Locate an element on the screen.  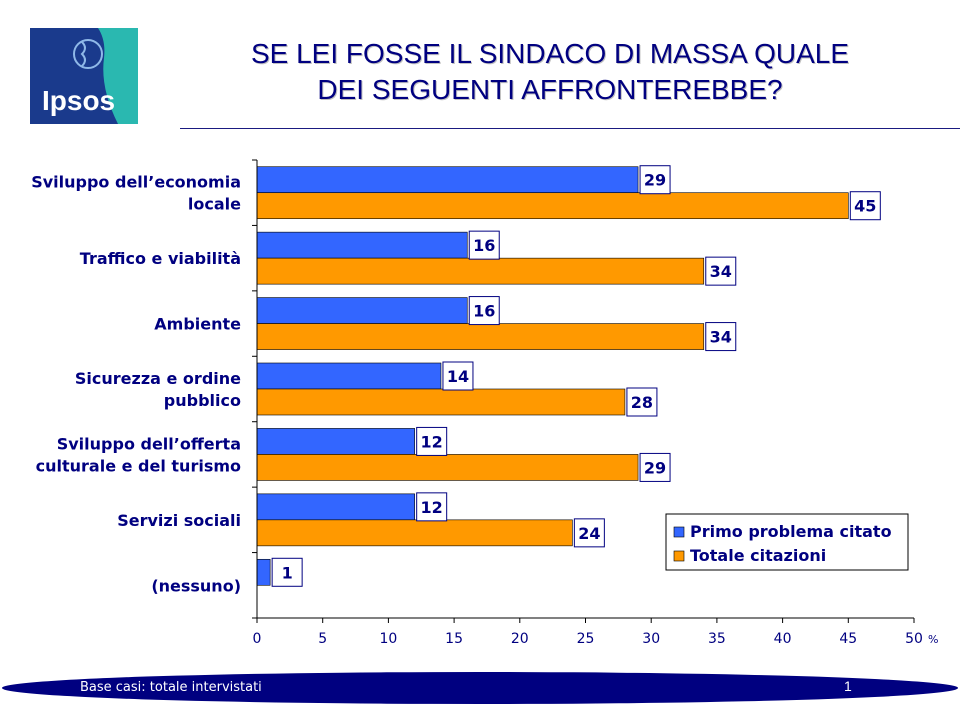
category-label: pubblico is located at coordinates (202, 400).